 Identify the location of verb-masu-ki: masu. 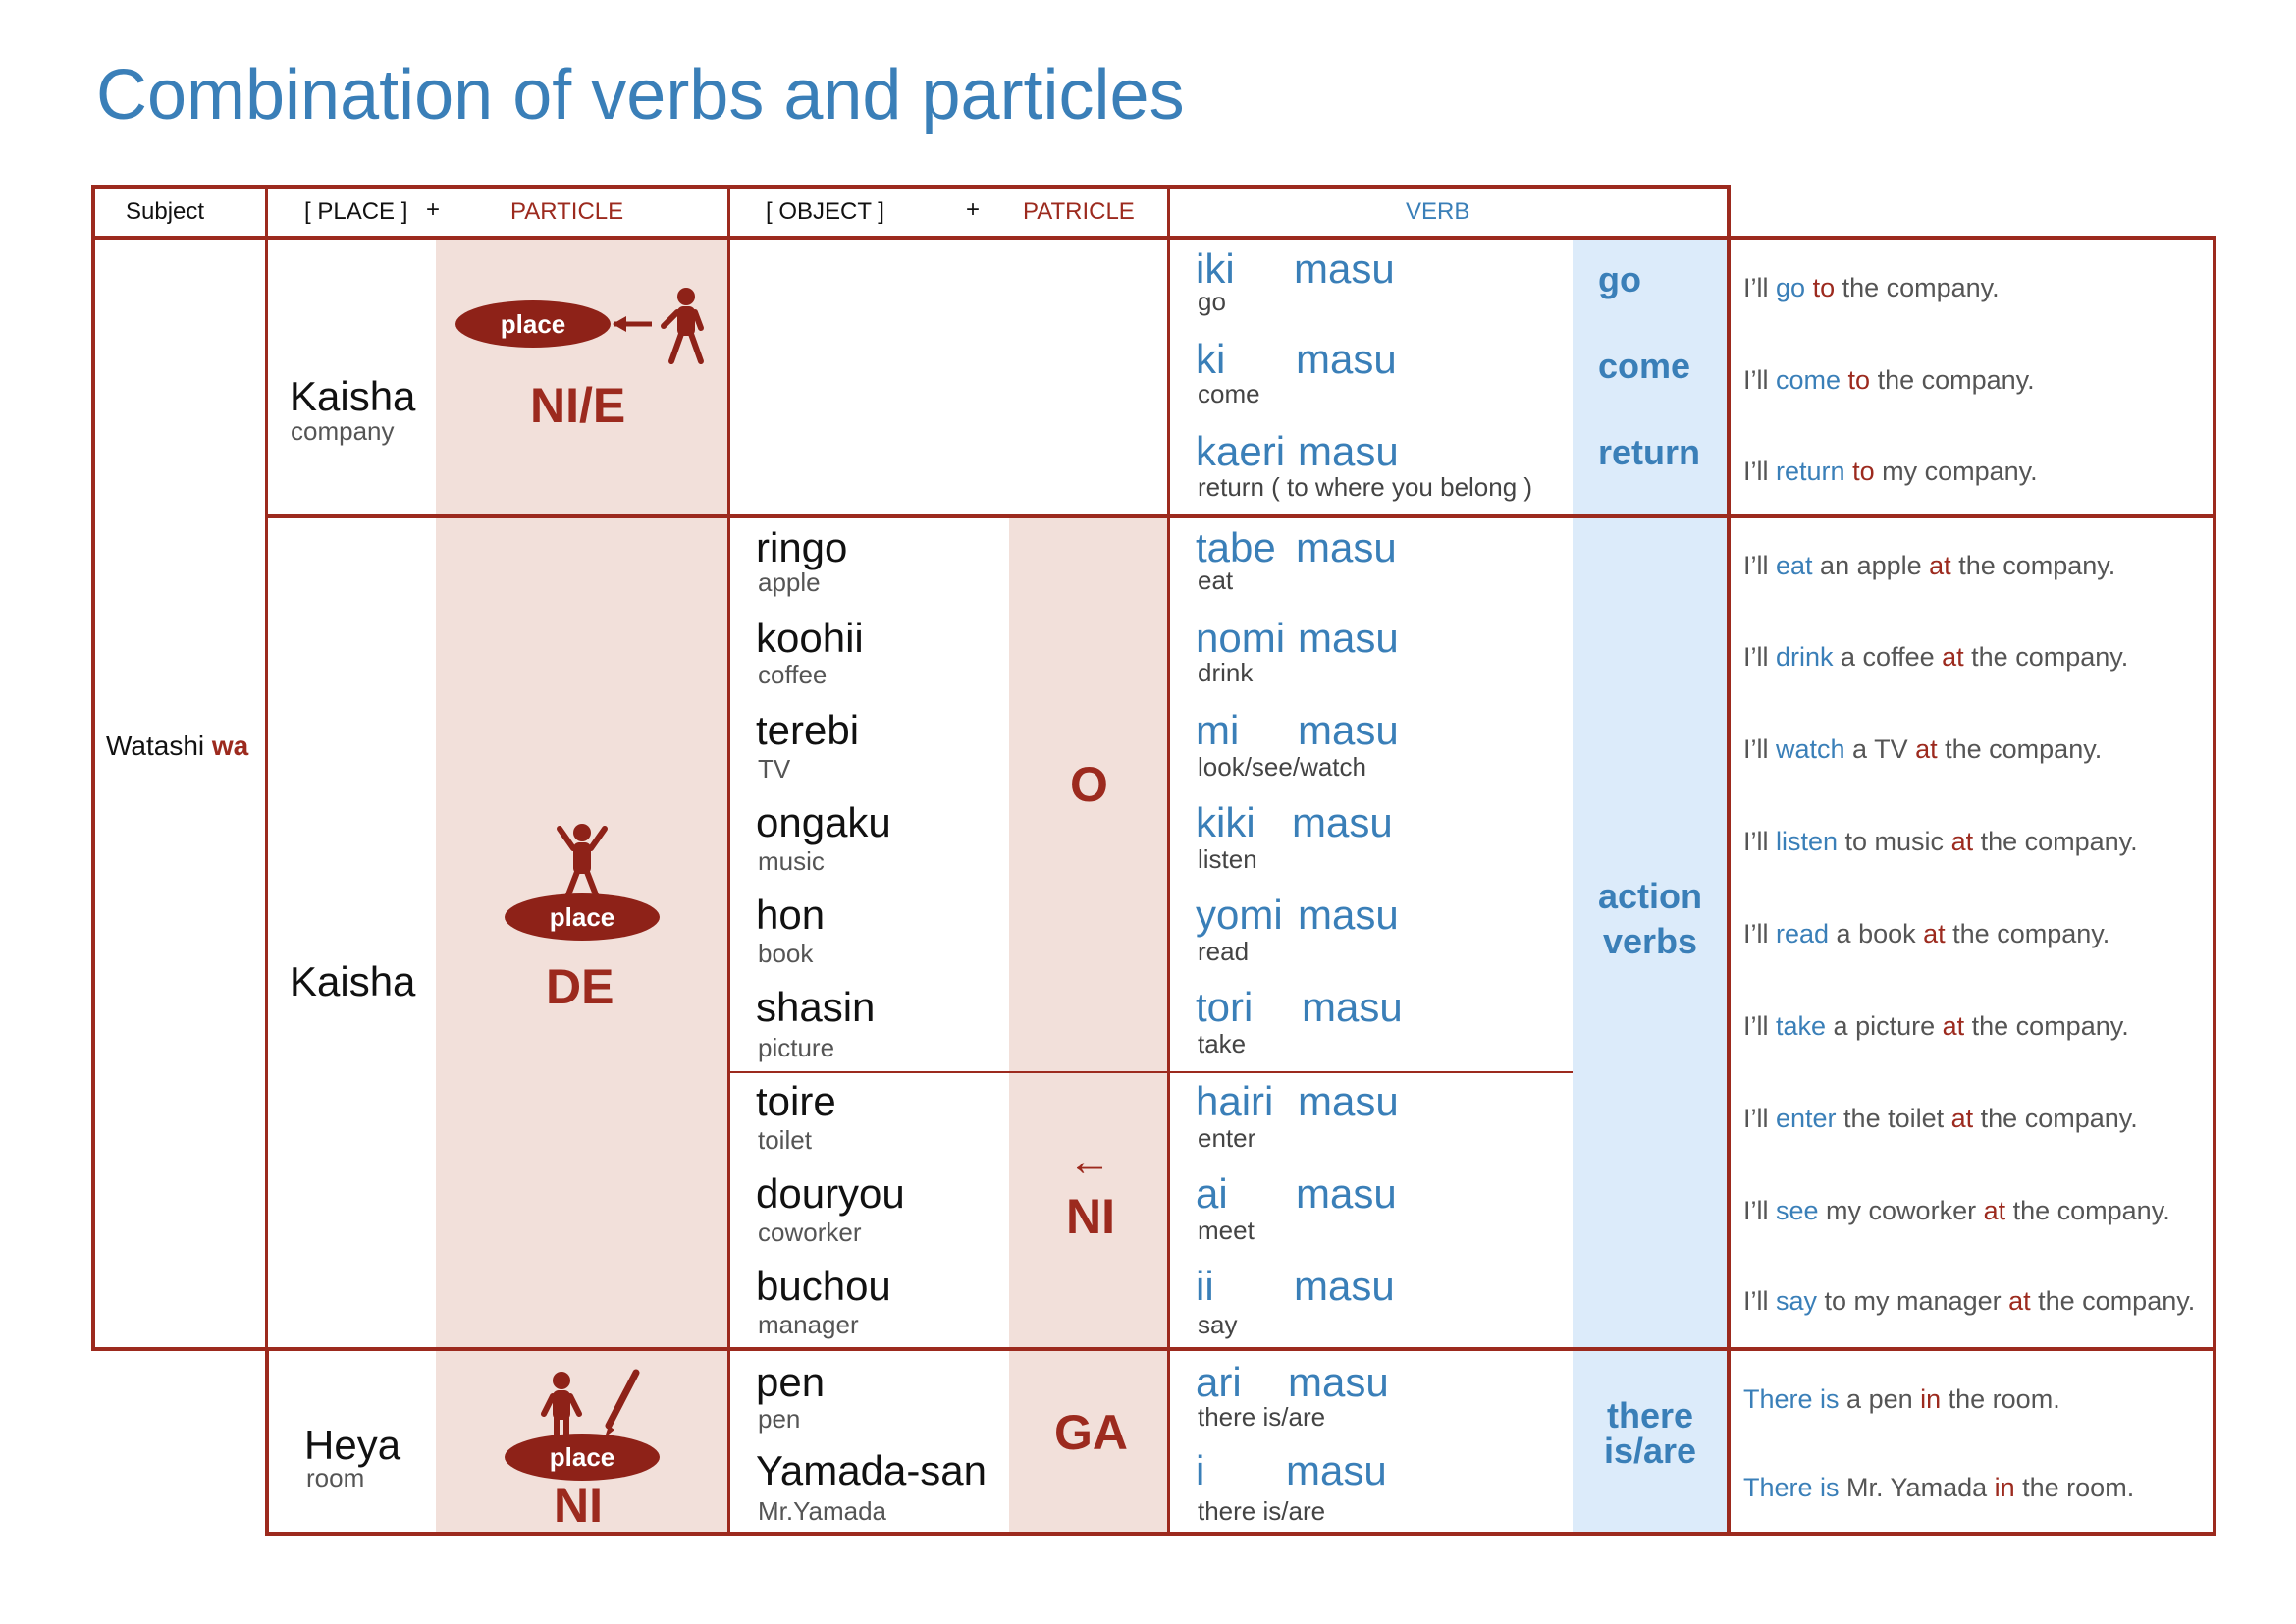
(1346, 359).